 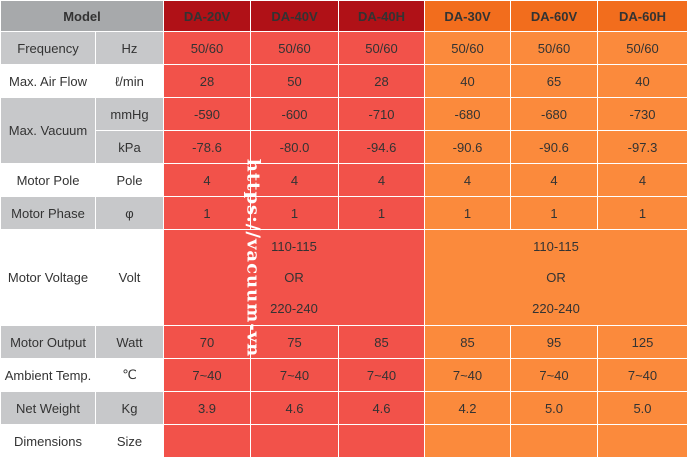 What do you see at coordinates (642, 81) in the screenshot?
I see `air-flow-da-60h: 40` at bounding box center [642, 81].